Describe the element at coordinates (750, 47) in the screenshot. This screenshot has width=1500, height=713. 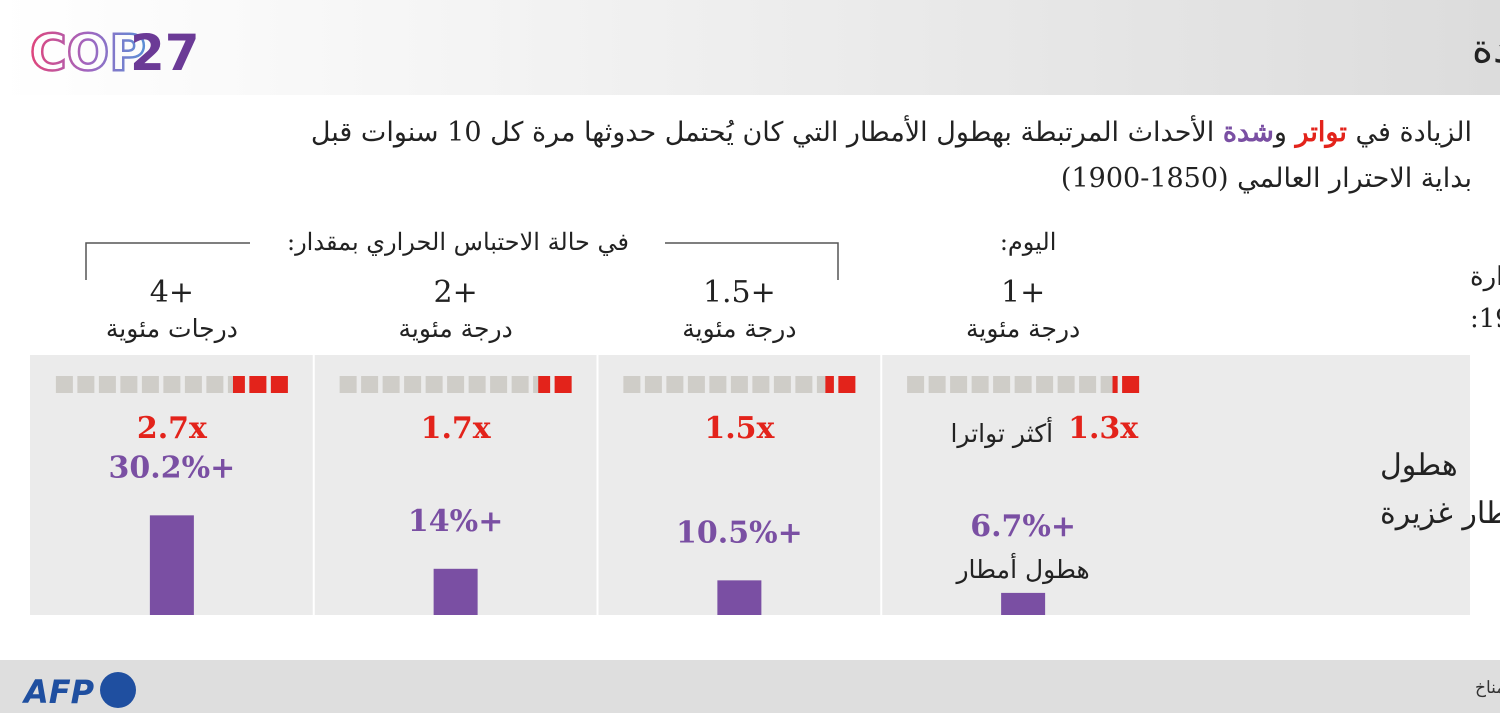
I see `header-bg` at that location.